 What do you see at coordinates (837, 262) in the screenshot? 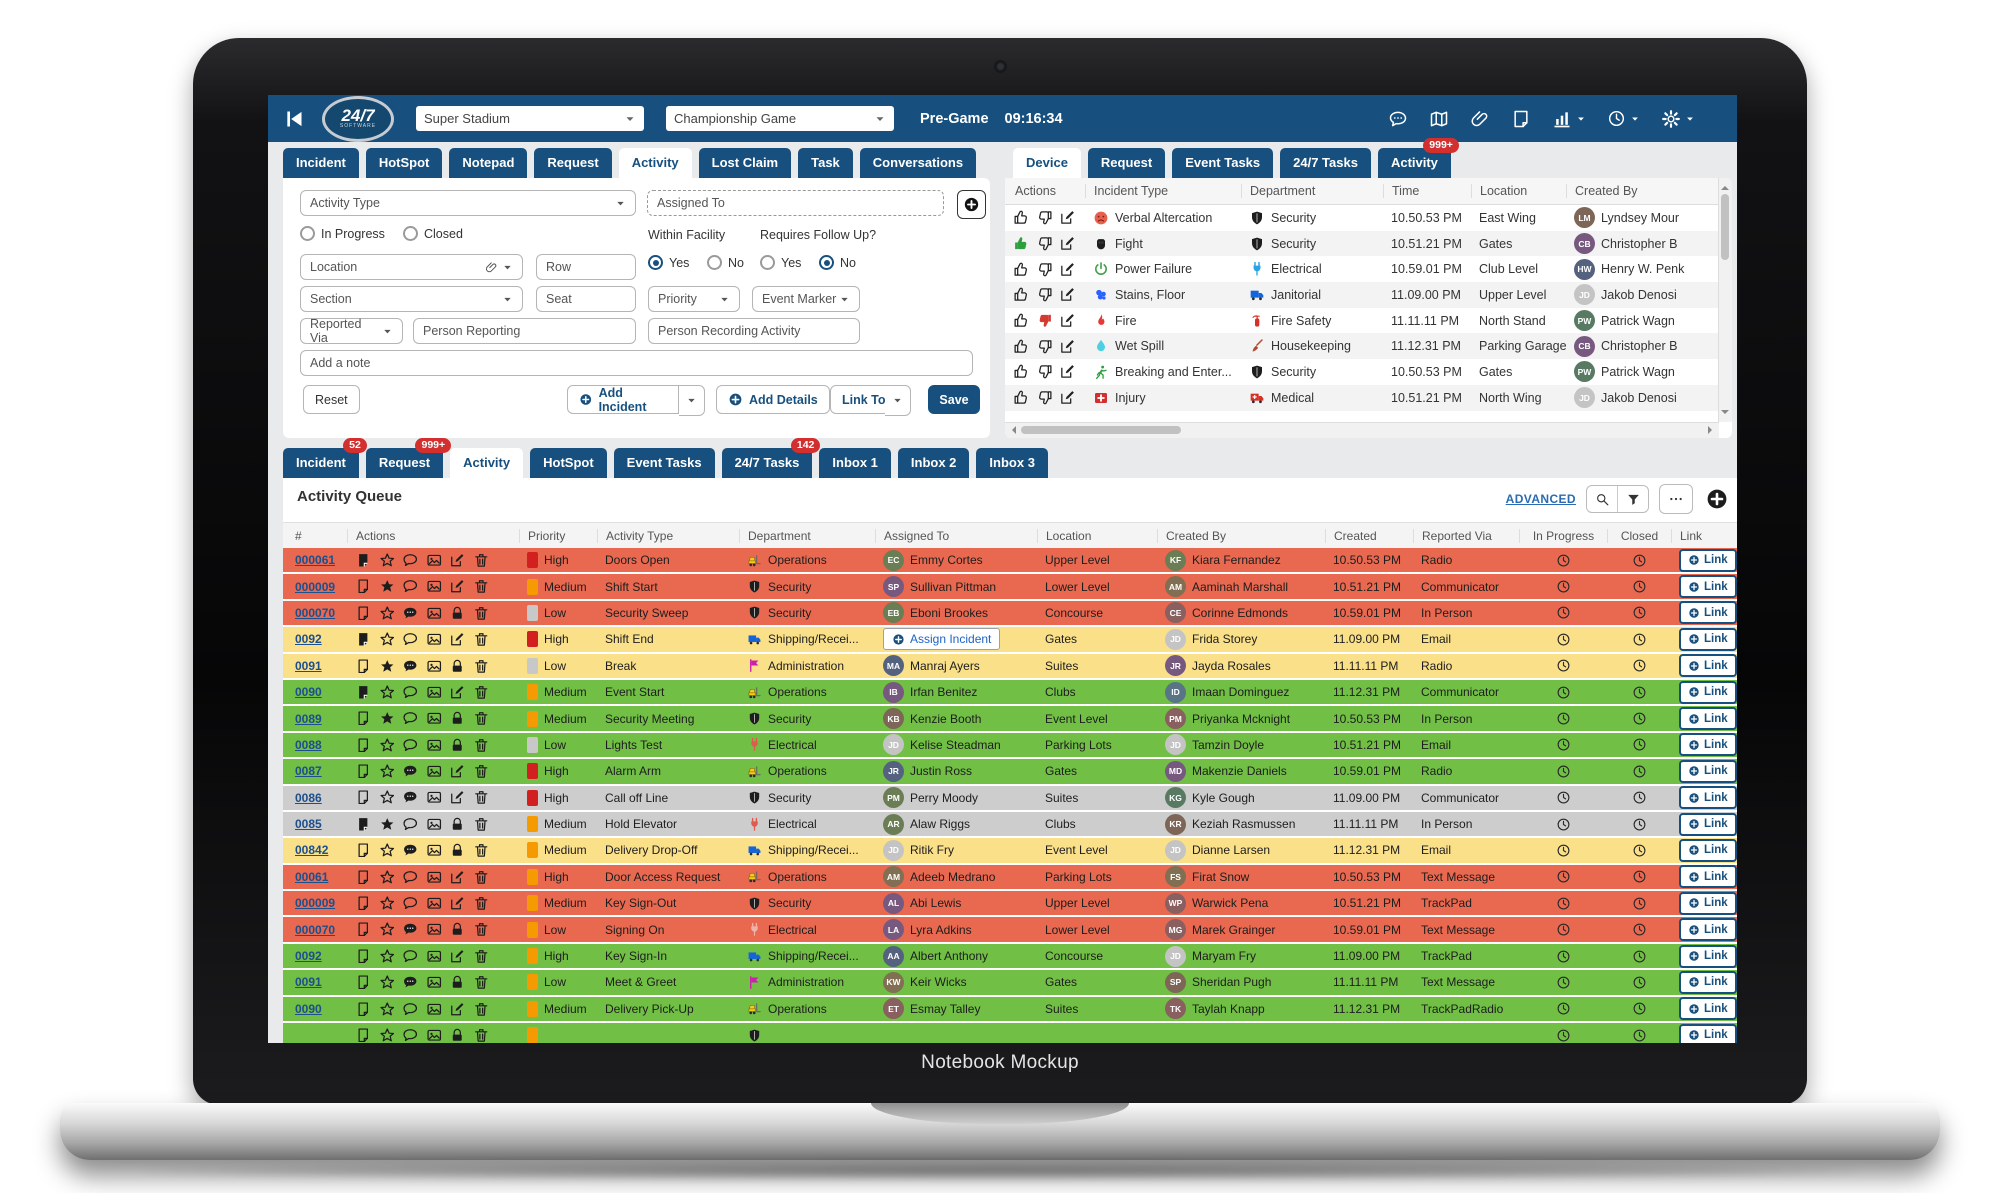
I see `follow-up-no-radio: No` at bounding box center [837, 262].